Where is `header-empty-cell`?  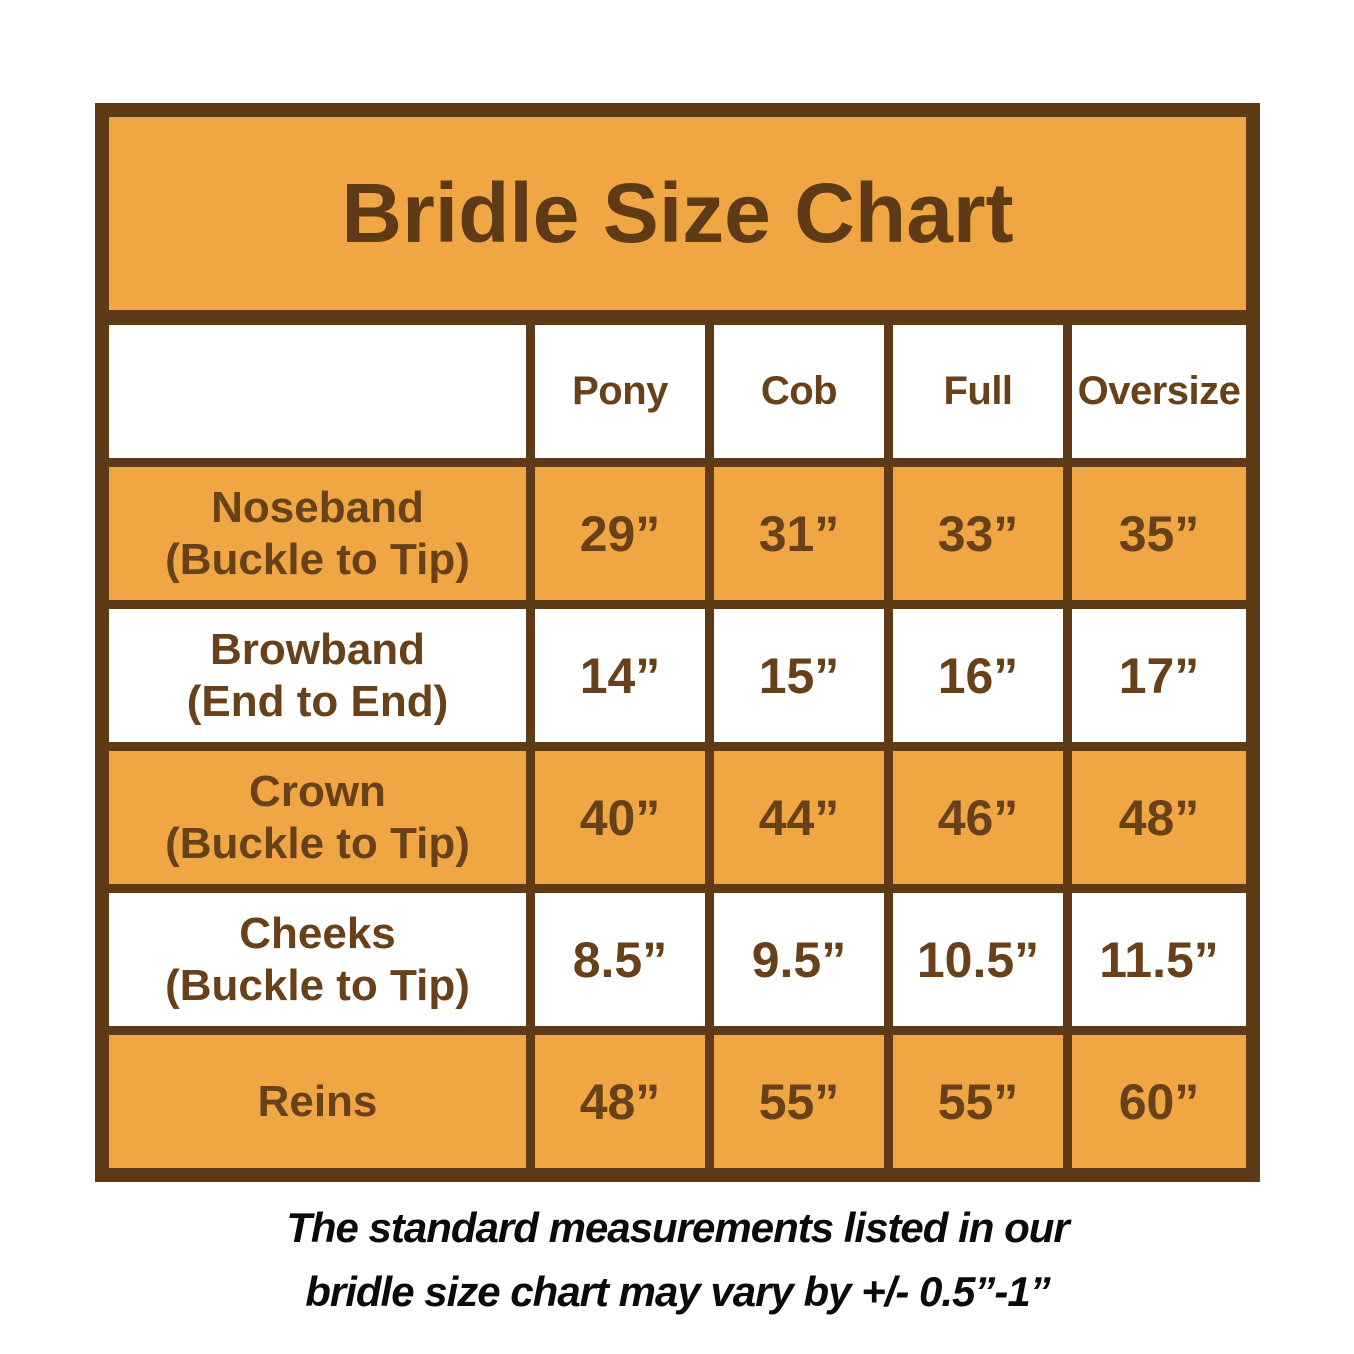 header-empty-cell is located at coordinates (317, 391).